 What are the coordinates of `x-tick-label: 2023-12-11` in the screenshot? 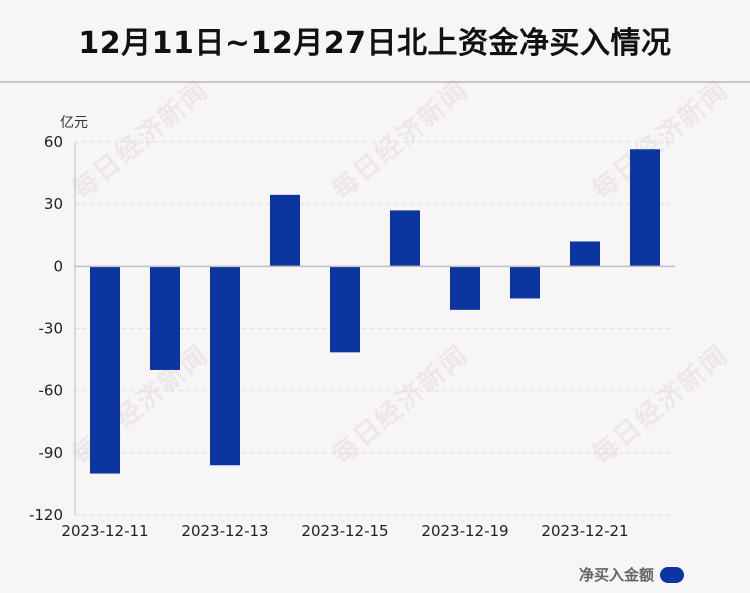 It's located at (104, 531).